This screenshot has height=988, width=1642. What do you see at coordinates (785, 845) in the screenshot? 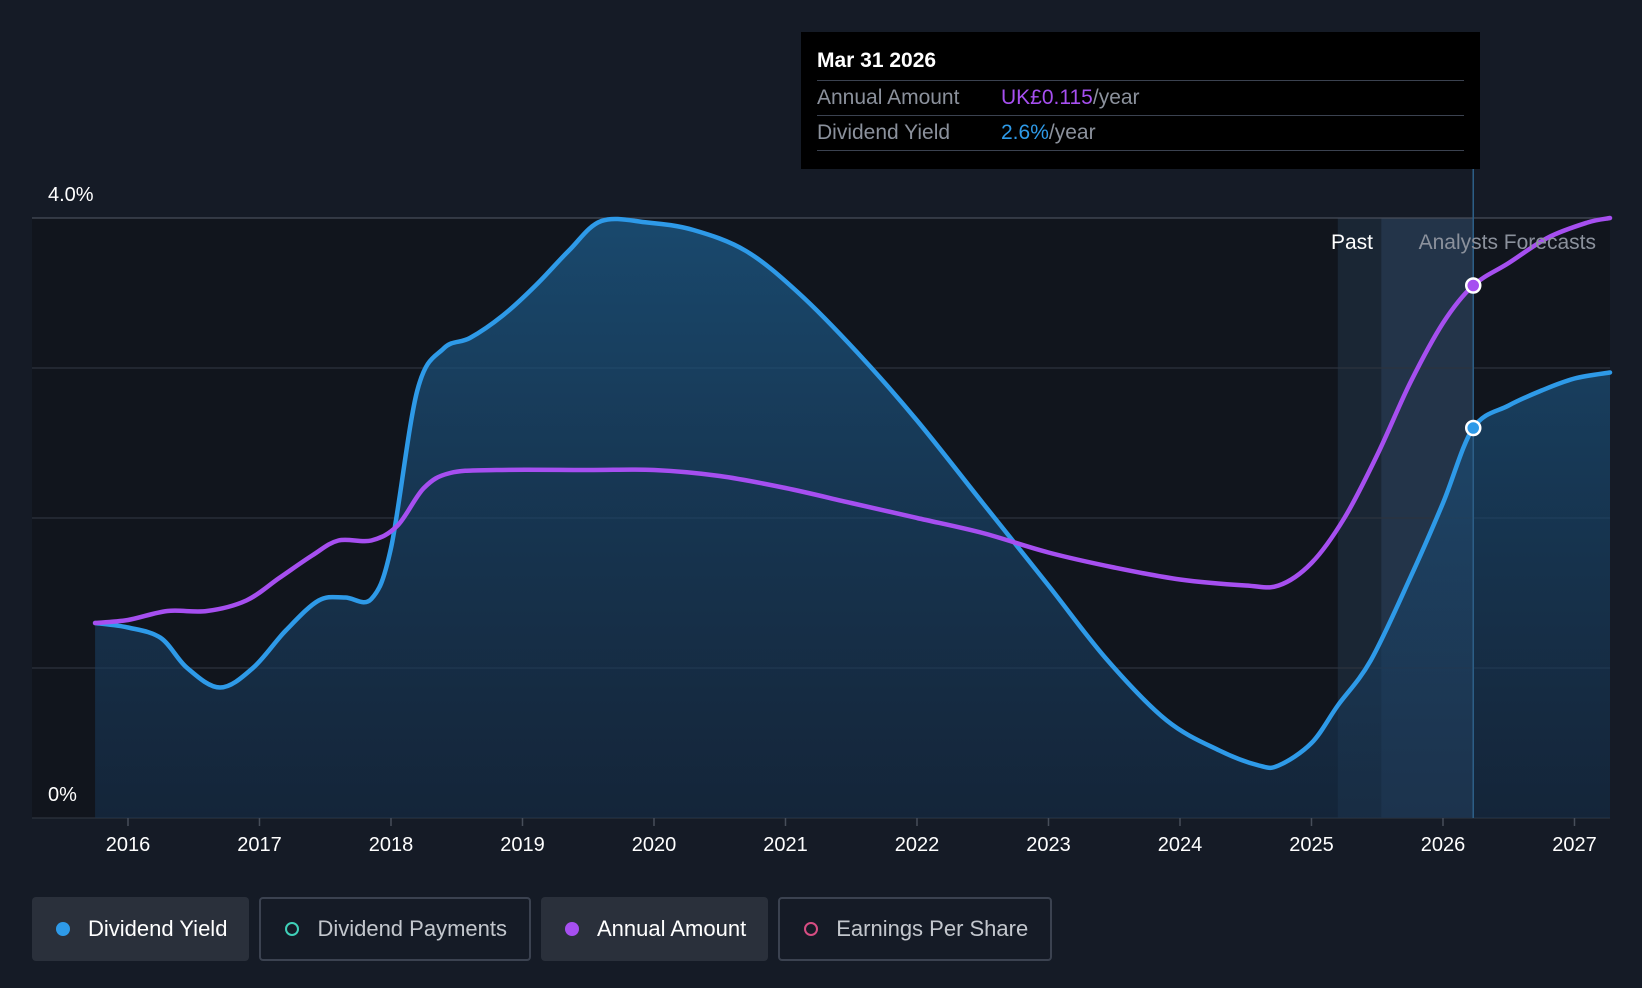
I see `x-tick-label: 2021` at bounding box center [785, 845].